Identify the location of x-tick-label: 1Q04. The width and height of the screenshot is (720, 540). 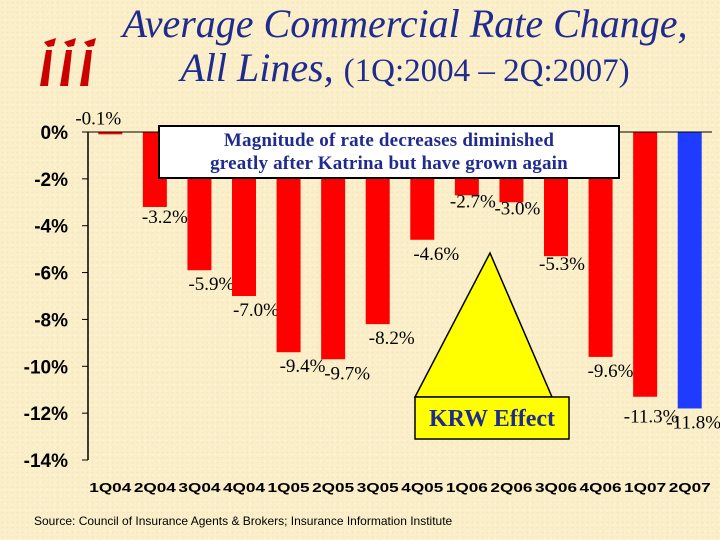
(110, 487).